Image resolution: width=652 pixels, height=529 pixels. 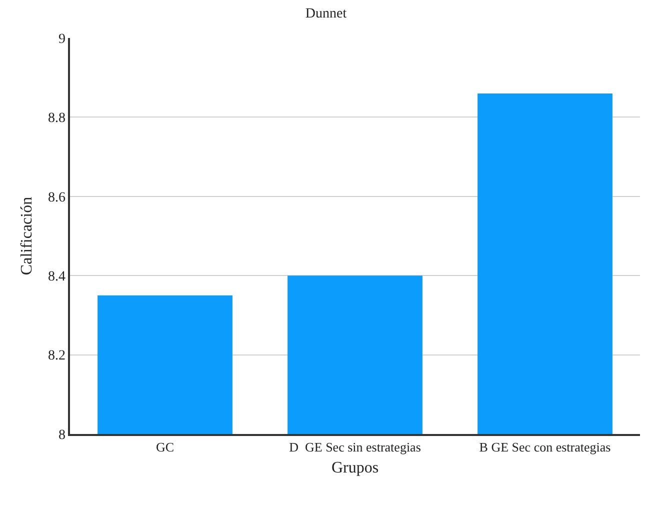 I want to click on y-axis-title: Calificación, so click(x=27, y=236).